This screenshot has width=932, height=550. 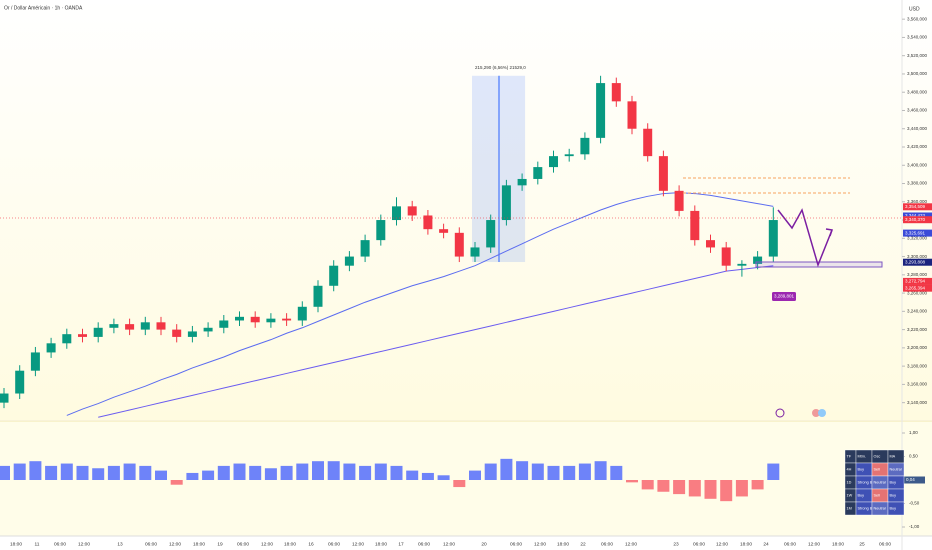 I want to click on y-tick-label: 3,540,000, so click(x=917, y=37).